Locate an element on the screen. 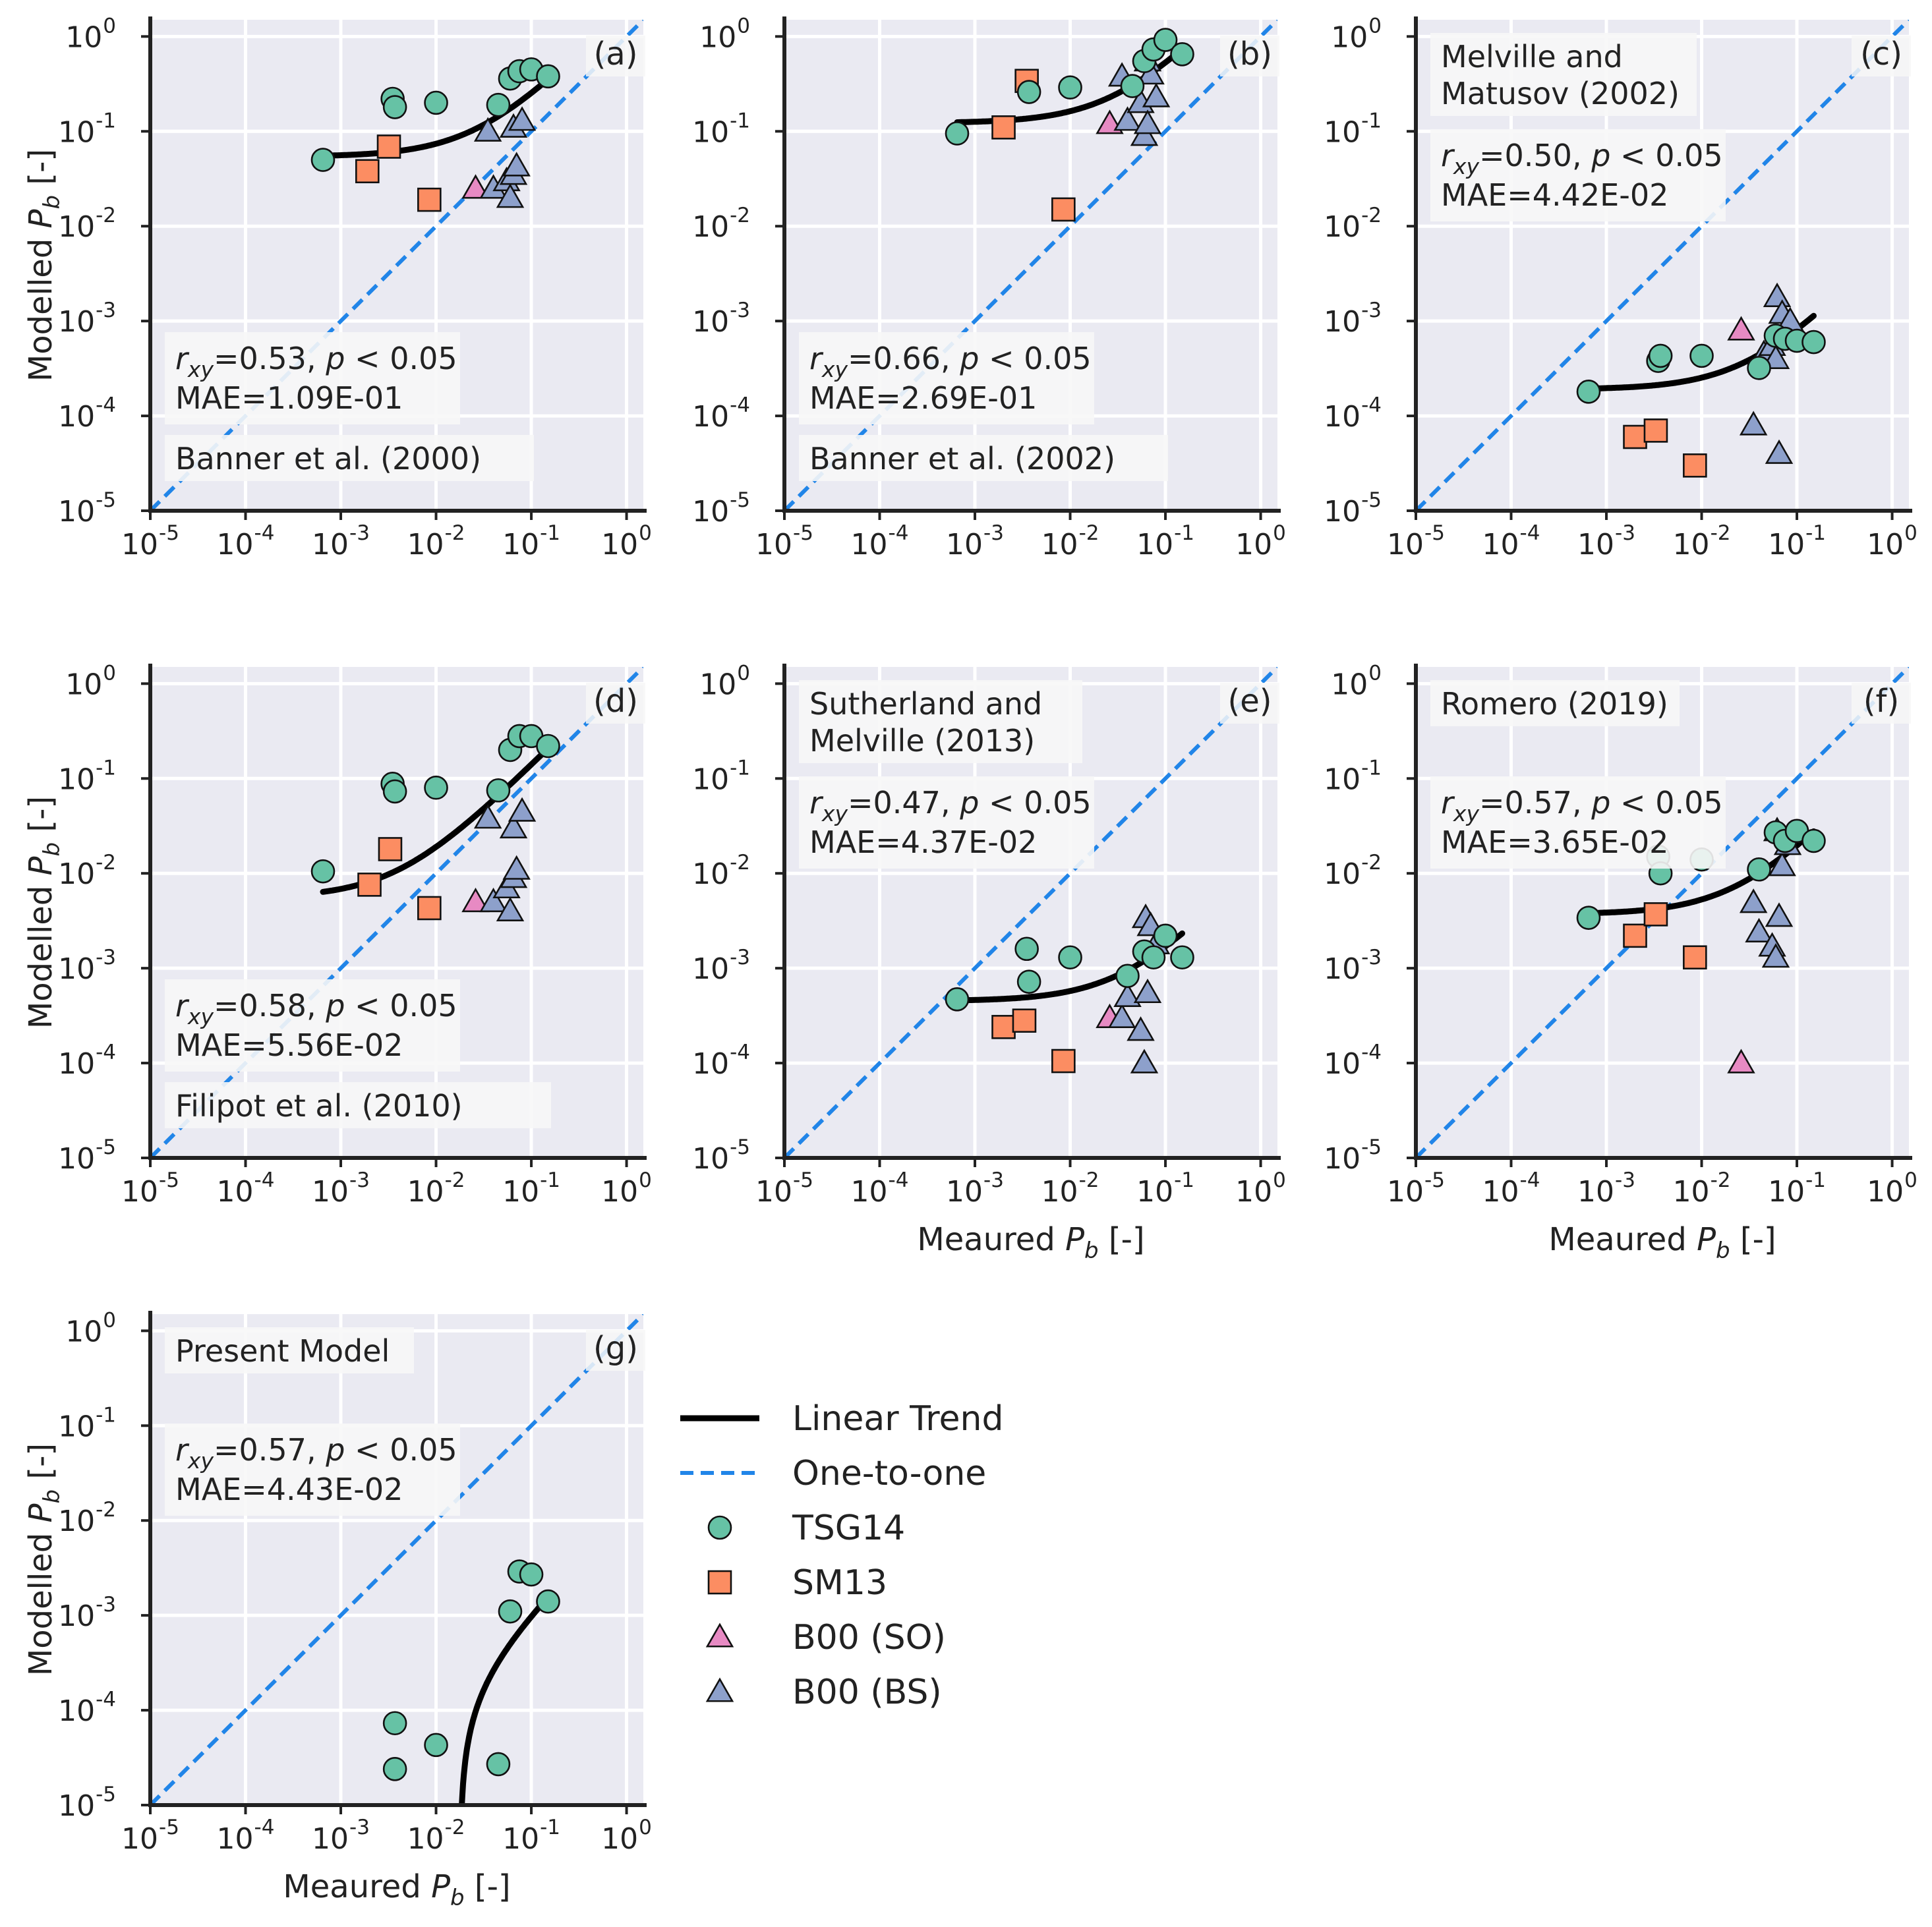 This screenshot has height=1927, width=1932. panel-label: (d) is located at coordinates (615, 701).